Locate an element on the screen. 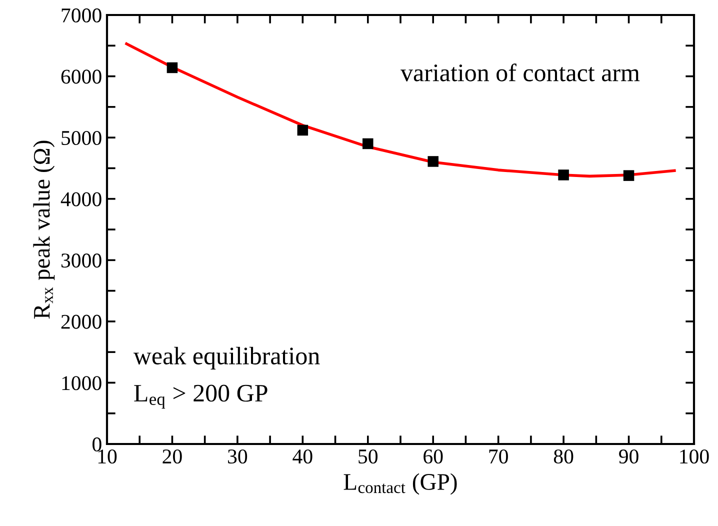 The width and height of the screenshot is (718, 526). y-tick-label: 4000 is located at coordinates (81, 199).